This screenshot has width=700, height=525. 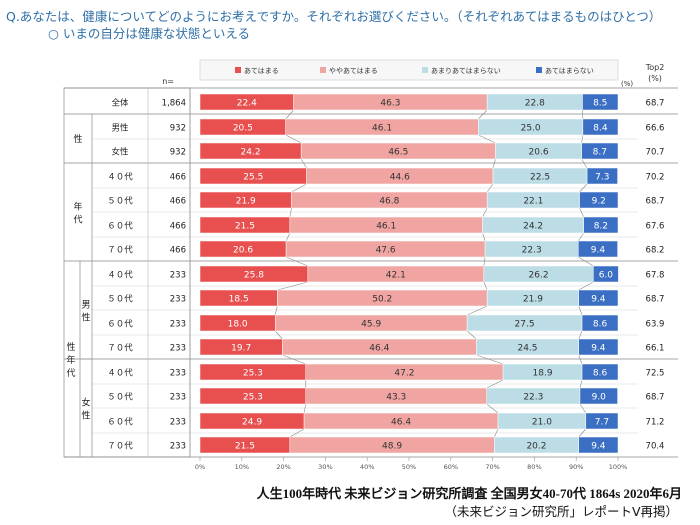 I want to click on bar-value-label: 18.0, so click(x=238, y=325).